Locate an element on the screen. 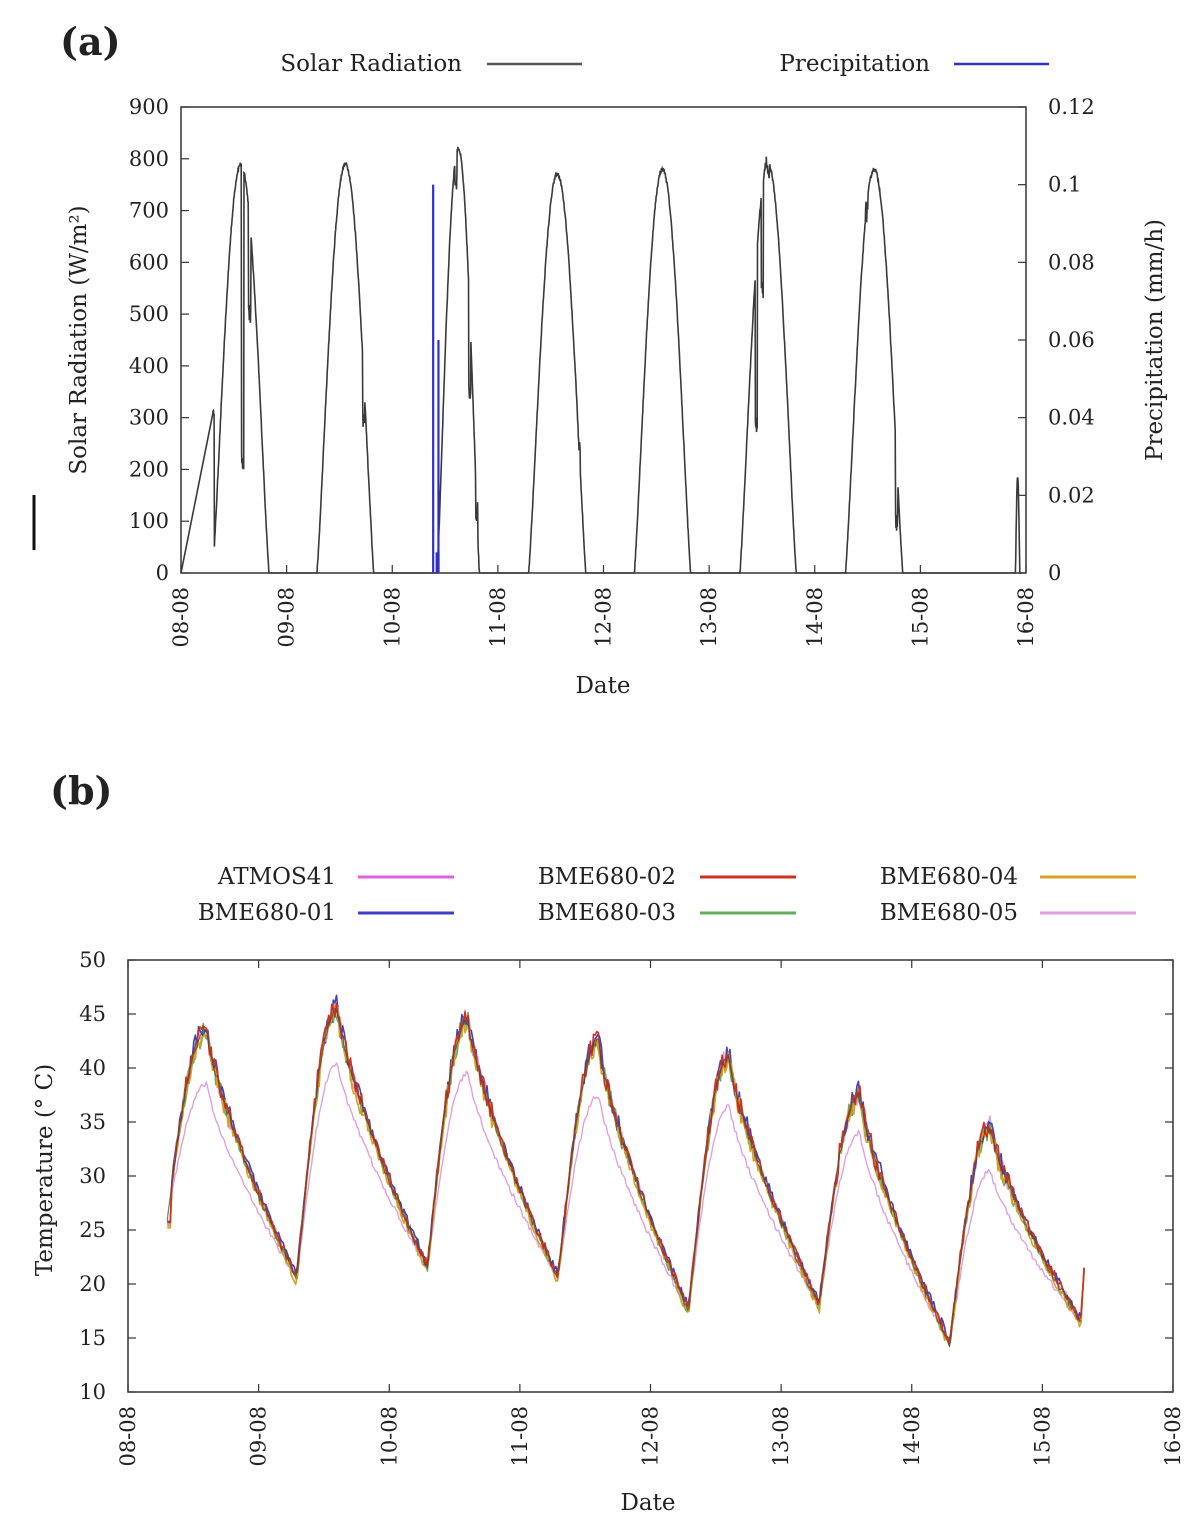  y-tick-label: 45 is located at coordinates (92, 1014).